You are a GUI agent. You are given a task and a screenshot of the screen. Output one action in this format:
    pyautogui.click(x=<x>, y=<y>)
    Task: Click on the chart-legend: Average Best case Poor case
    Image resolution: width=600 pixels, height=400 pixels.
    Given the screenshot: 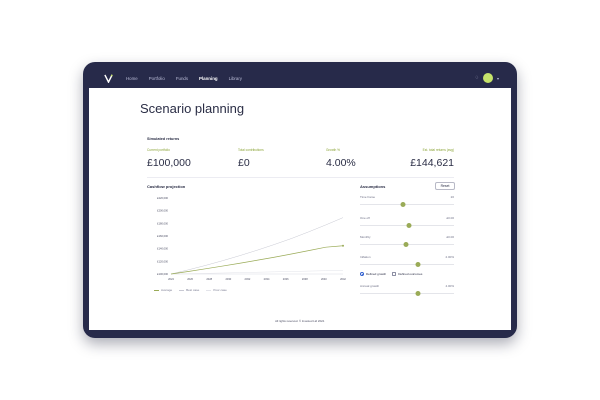 What is the action you would take?
    pyautogui.click(x=190, y=290)
    